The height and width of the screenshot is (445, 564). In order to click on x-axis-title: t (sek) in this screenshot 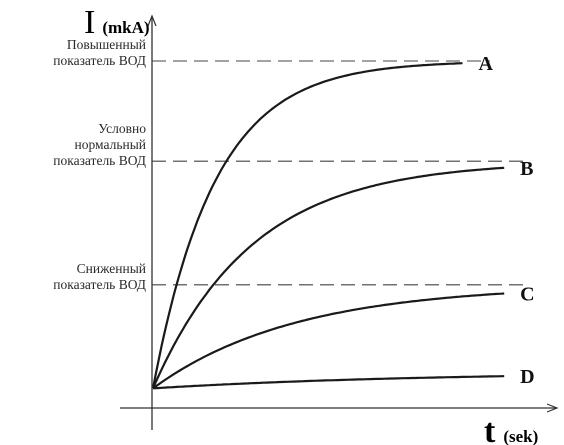, I will do `click(511, 429)`.